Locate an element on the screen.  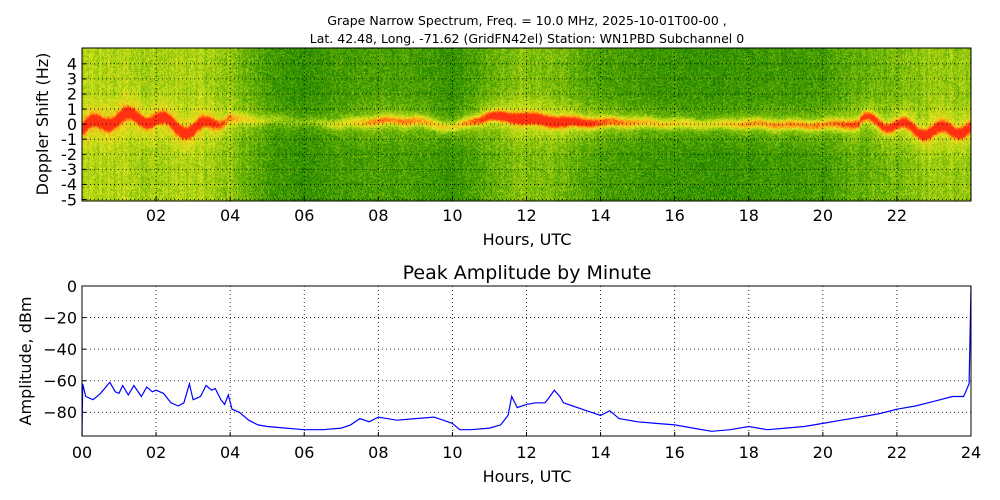
x-tick-label: 24 is located at coordinates (971, 452).